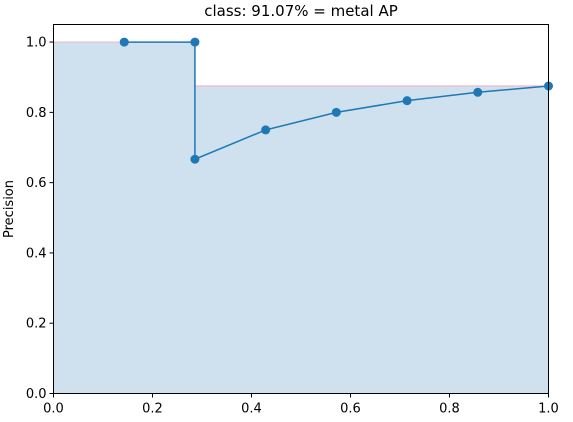 This screenshot has height=422, width=573. I want to click on x-tick-label: 0.4, so click(251, 409).